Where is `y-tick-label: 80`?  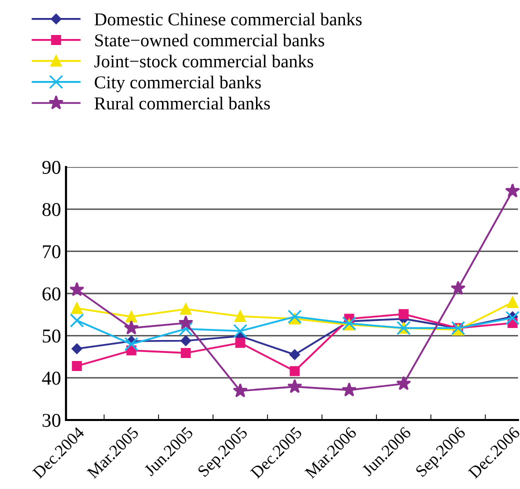
y-tick-label: 80 is located at coordinates (51, 209).